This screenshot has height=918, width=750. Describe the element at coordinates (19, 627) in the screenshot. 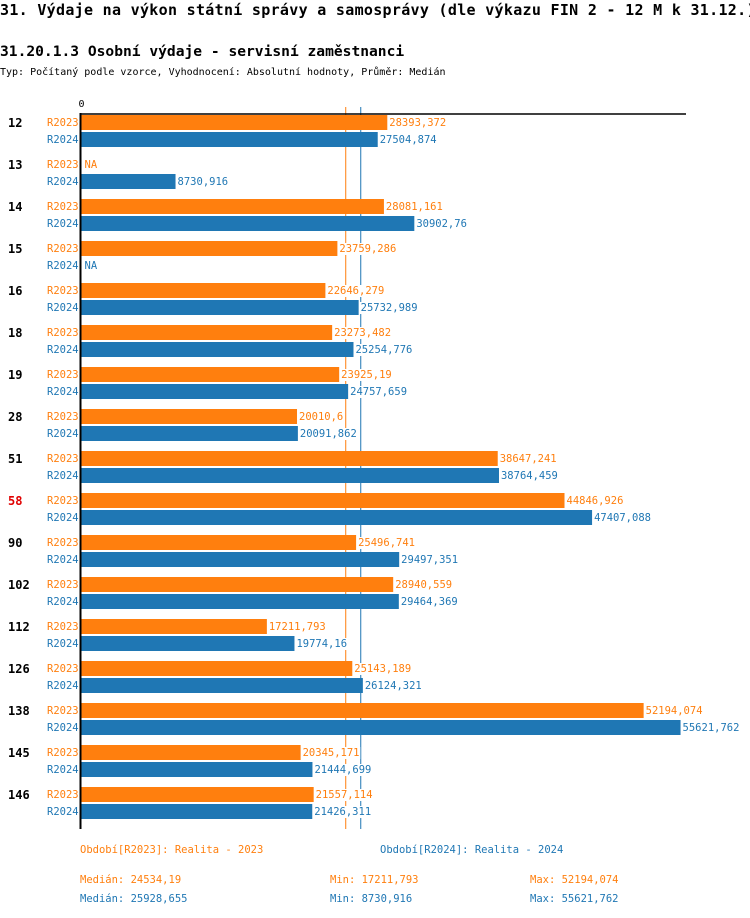

I see `category-label: 112` at that location.